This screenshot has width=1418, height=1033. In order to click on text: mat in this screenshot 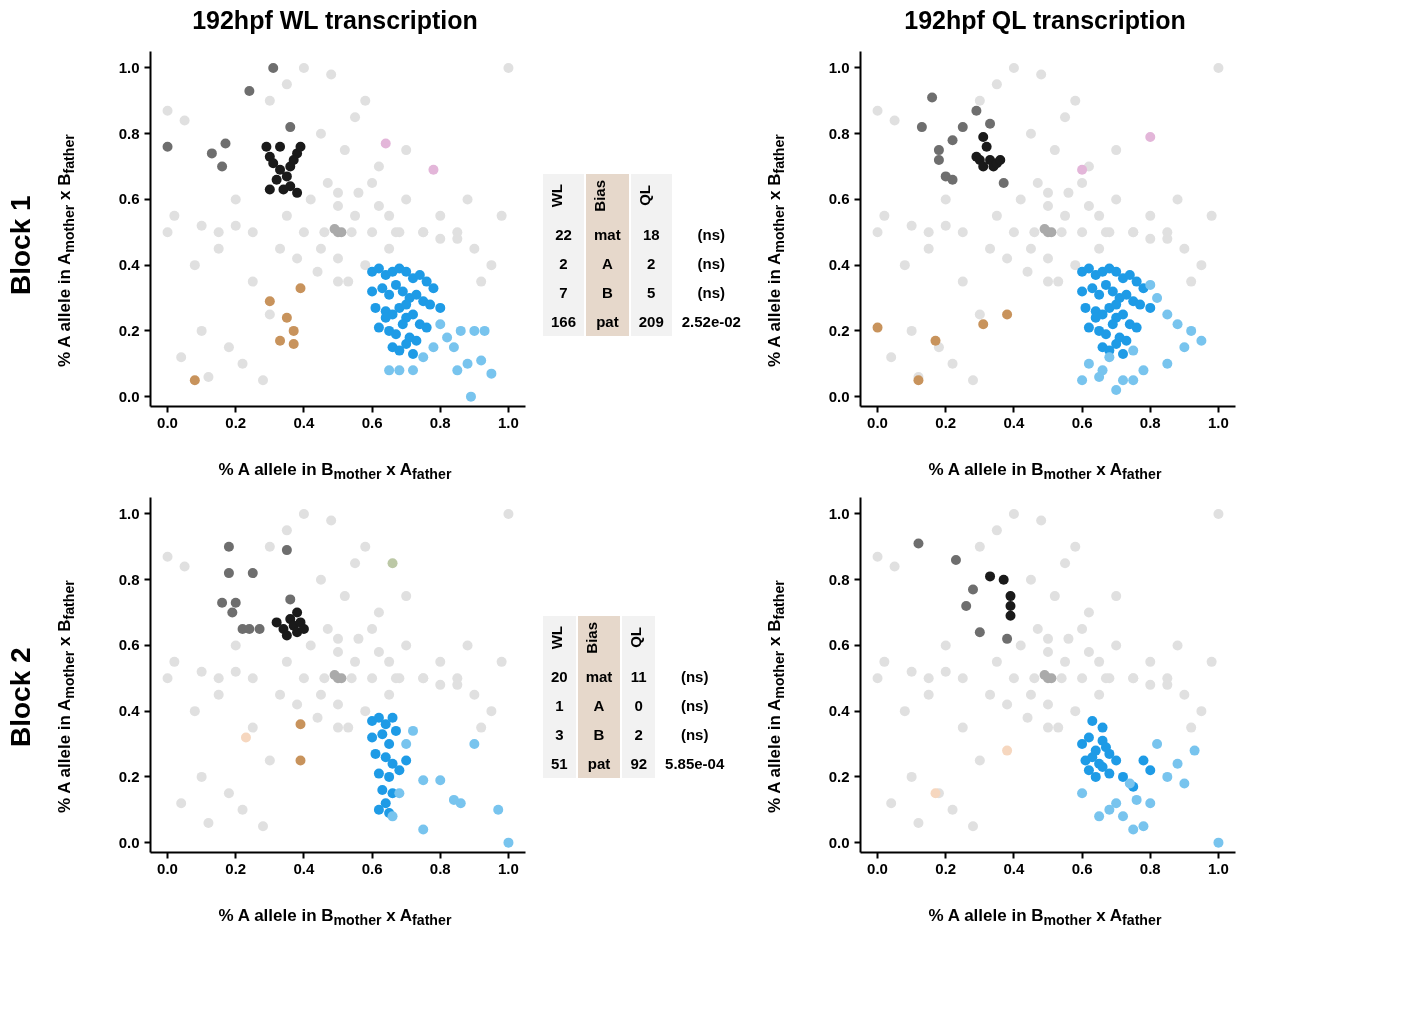, I will do `click(607, 235)`.